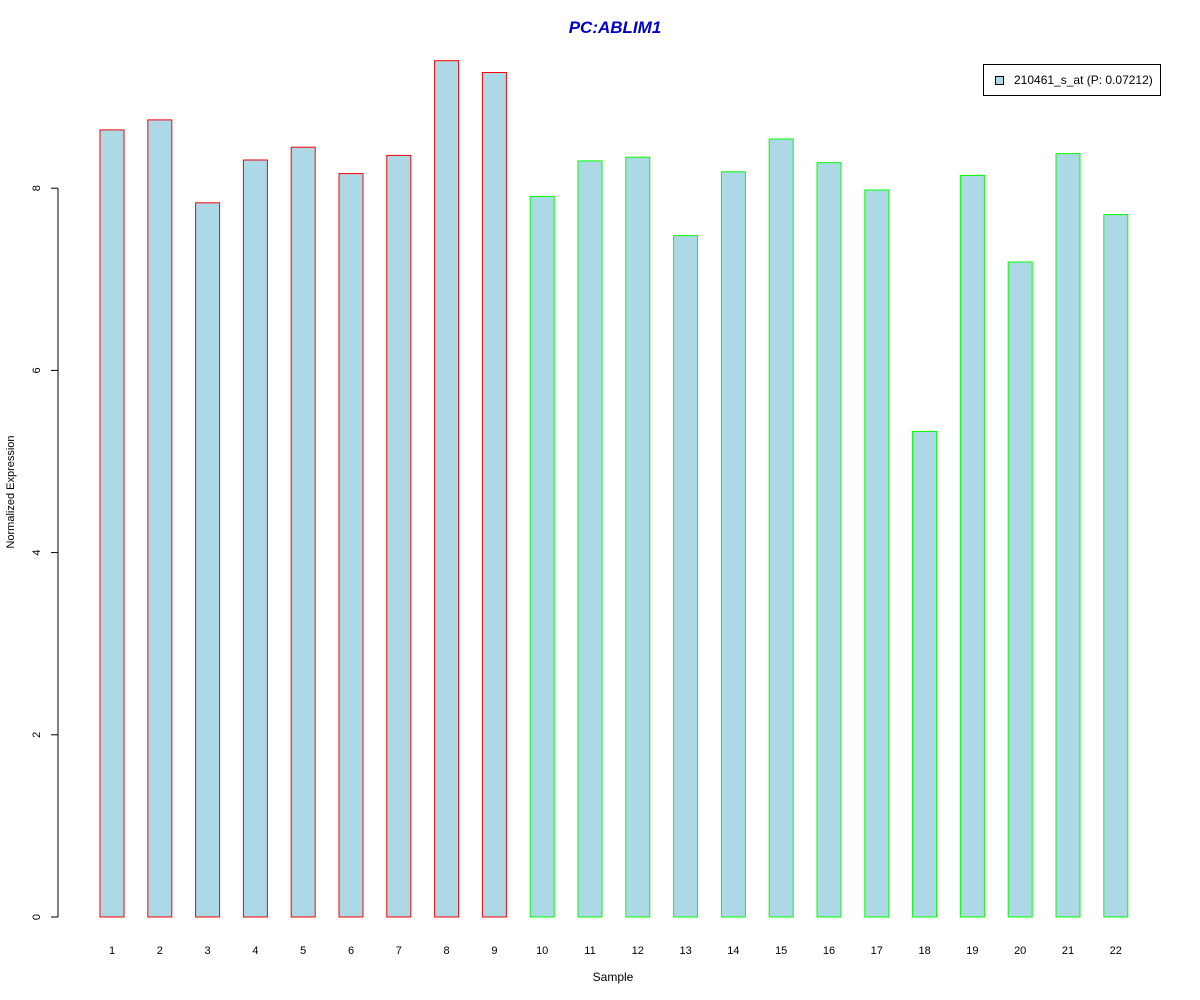 The height and width of the screenshot is (1000, 1200). I want to click on x-tick-label: 9, so click(494, 951).